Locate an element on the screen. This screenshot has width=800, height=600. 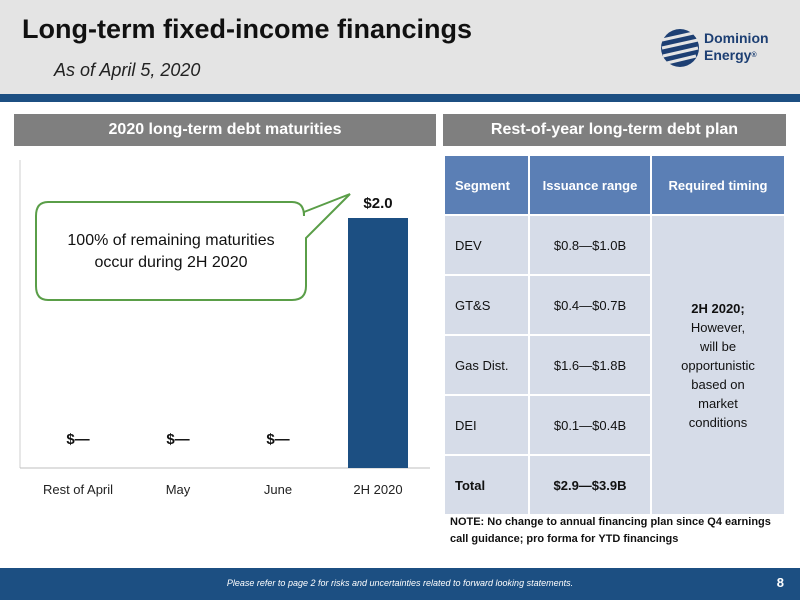
tick-label-2: June is located at coordinates (278, 489).